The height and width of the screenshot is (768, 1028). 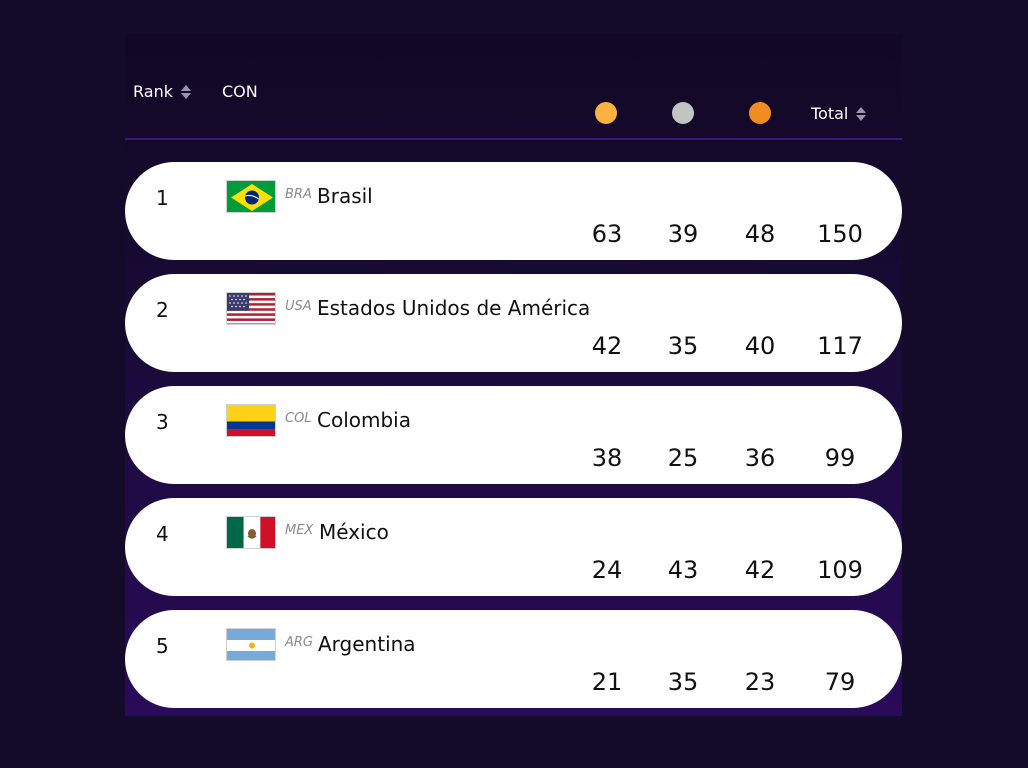 What do you see at coordinates (153, 91) in the screenshot?
I see `rank-header-label: Rank` at bounding box center [153, 91].